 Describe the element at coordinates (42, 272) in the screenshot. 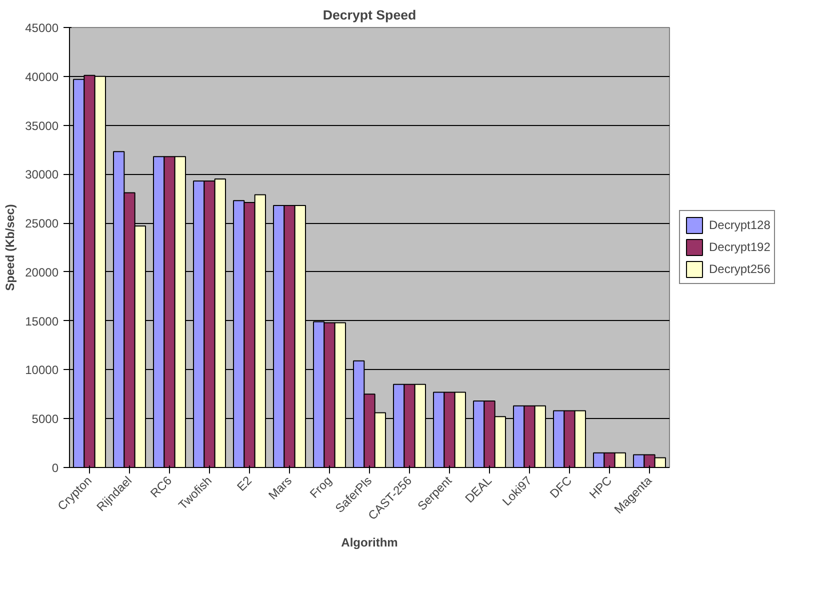

I see `y-tick-label: 20000` at that location.